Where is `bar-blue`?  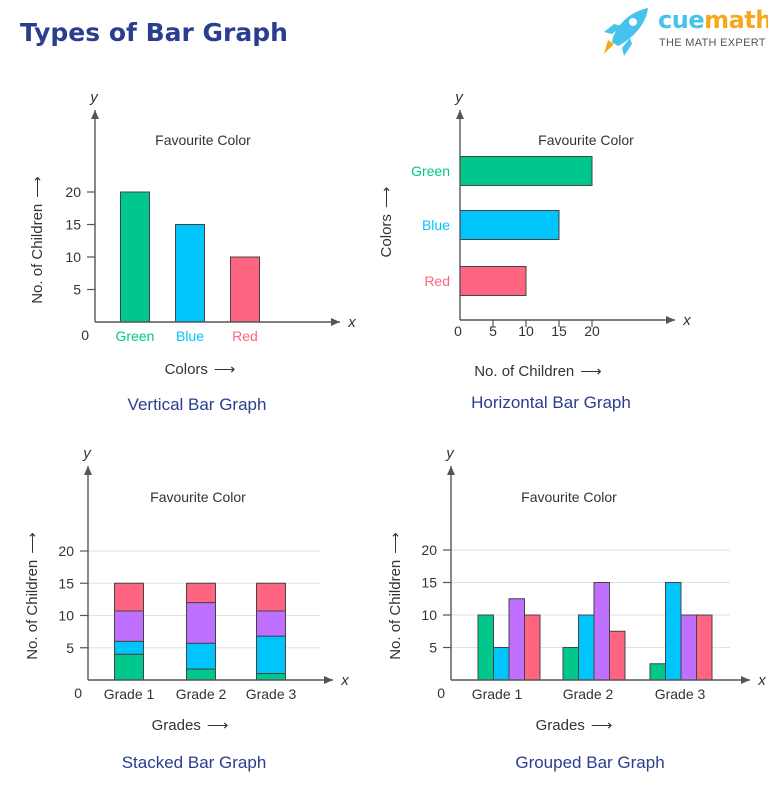 bar-blue is located at coordinates (190, 273).